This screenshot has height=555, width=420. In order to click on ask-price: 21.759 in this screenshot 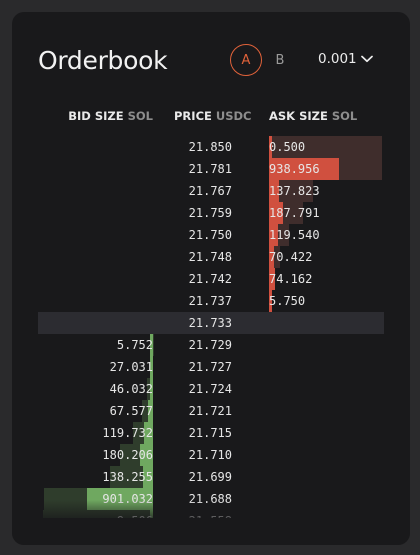, I will do `click(210, 213)`.